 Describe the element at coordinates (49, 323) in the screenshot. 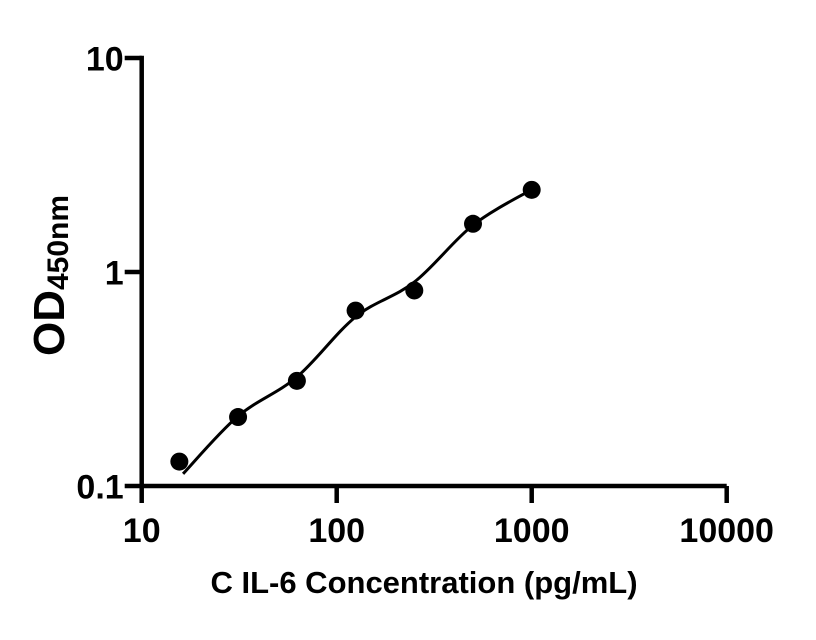

I see `y-axis-title-main: OD` at that location.